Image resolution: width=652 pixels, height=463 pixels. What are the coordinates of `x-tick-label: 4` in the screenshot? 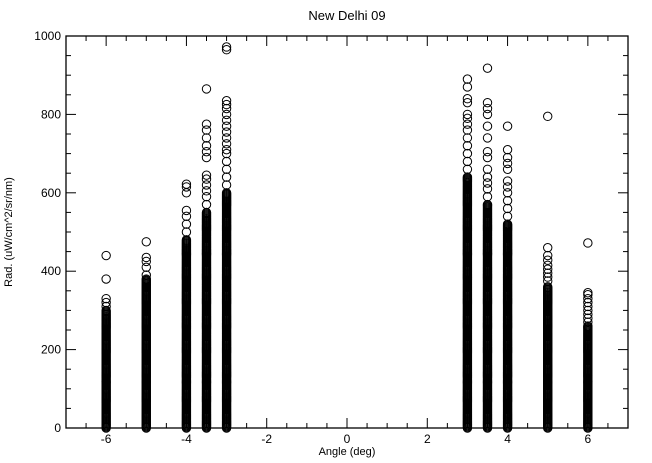 It's located at (507, 439).